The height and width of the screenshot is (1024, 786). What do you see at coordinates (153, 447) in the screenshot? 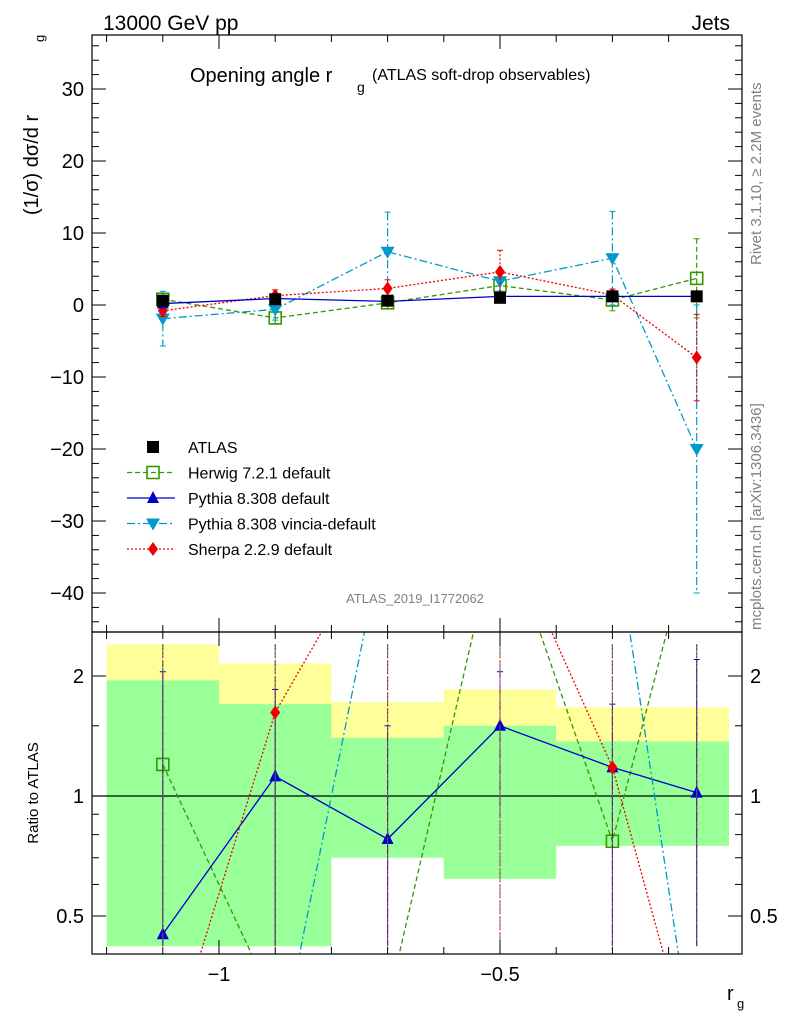
I see `legend-marker-atlas` at bounding box center [153, 447].